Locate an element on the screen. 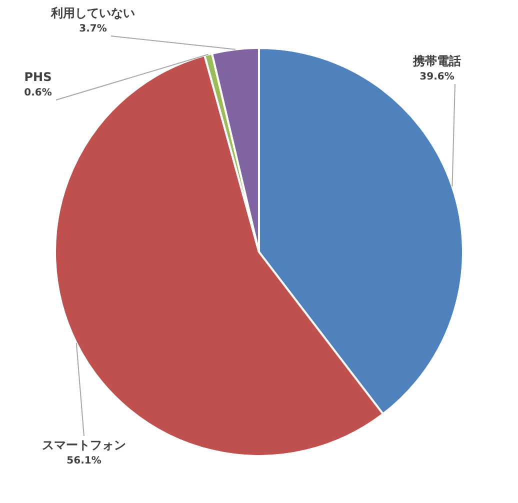 The width and height of the screenshot is (518, 503). slice-label: 携帯電話 is located at coordinates (436, 61).